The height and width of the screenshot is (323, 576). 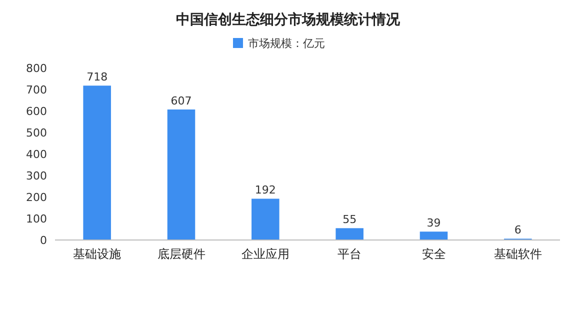 What do you see at coordinates (181, 101) in the screenshot?
I see `data-label: 607` at bounding box center [181, 101].